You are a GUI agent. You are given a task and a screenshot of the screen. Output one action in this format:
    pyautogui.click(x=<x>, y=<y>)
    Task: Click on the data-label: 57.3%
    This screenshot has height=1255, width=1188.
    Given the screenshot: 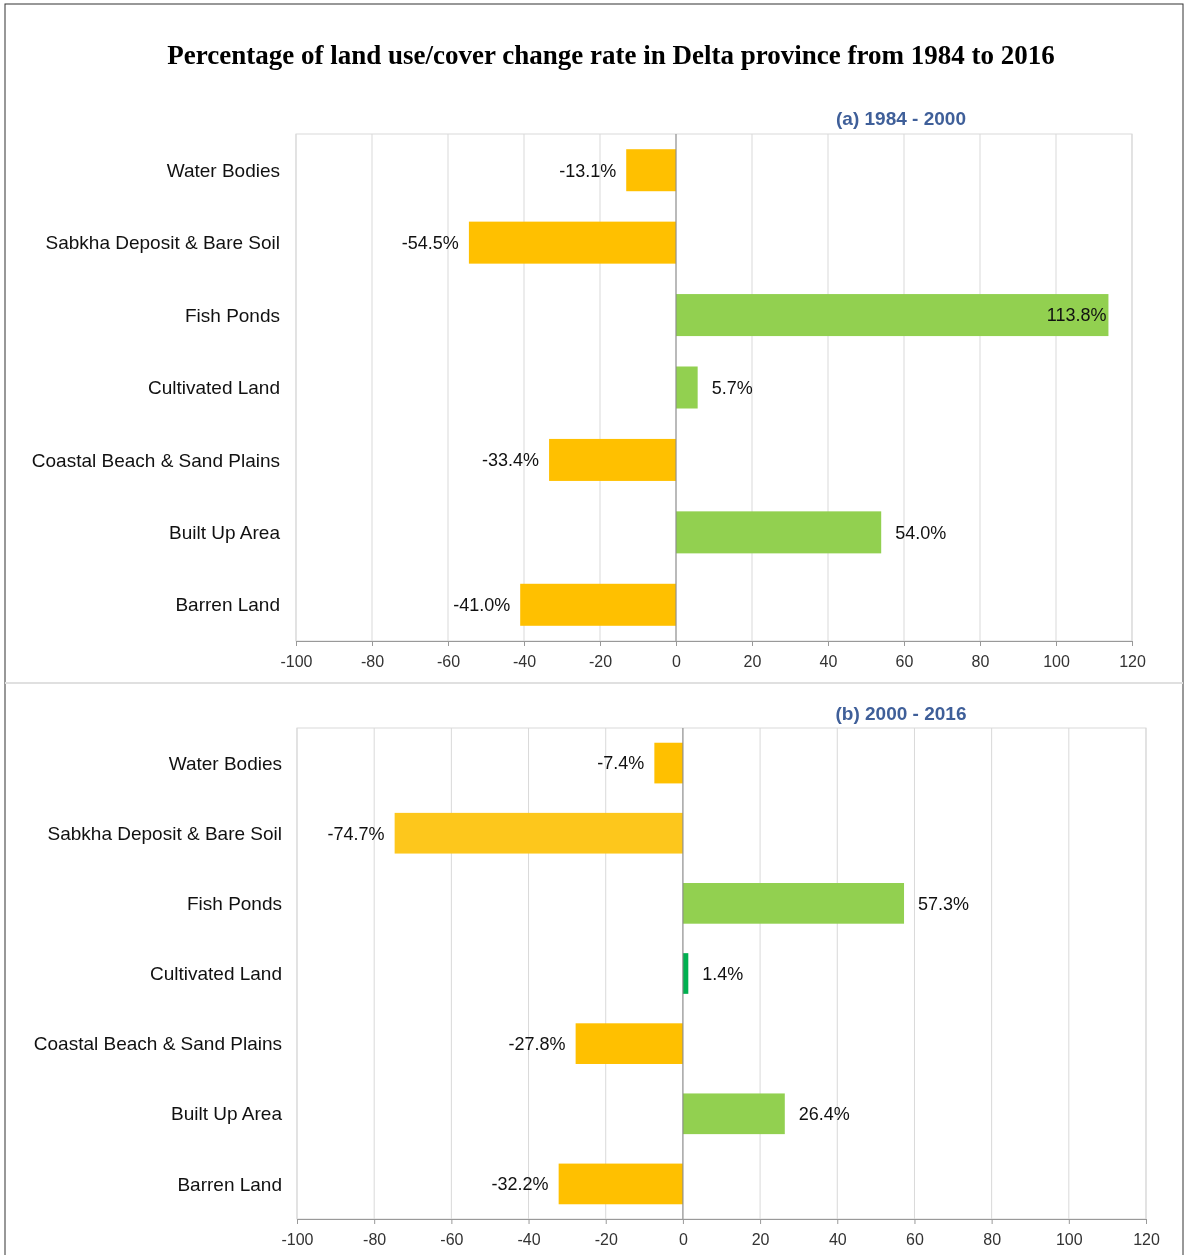 What is the action you would take?
    pyautogui.click(x=944, y=903)
    